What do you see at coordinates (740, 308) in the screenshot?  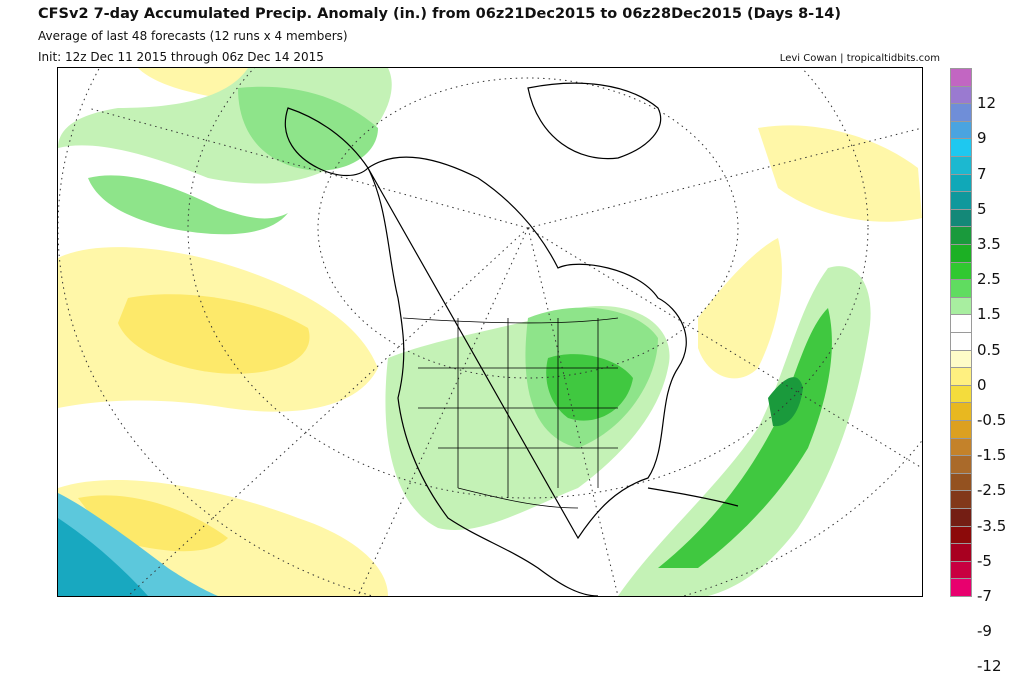 I see `anomaly-dry-north-atlantic` at bounding box center [740, 308].